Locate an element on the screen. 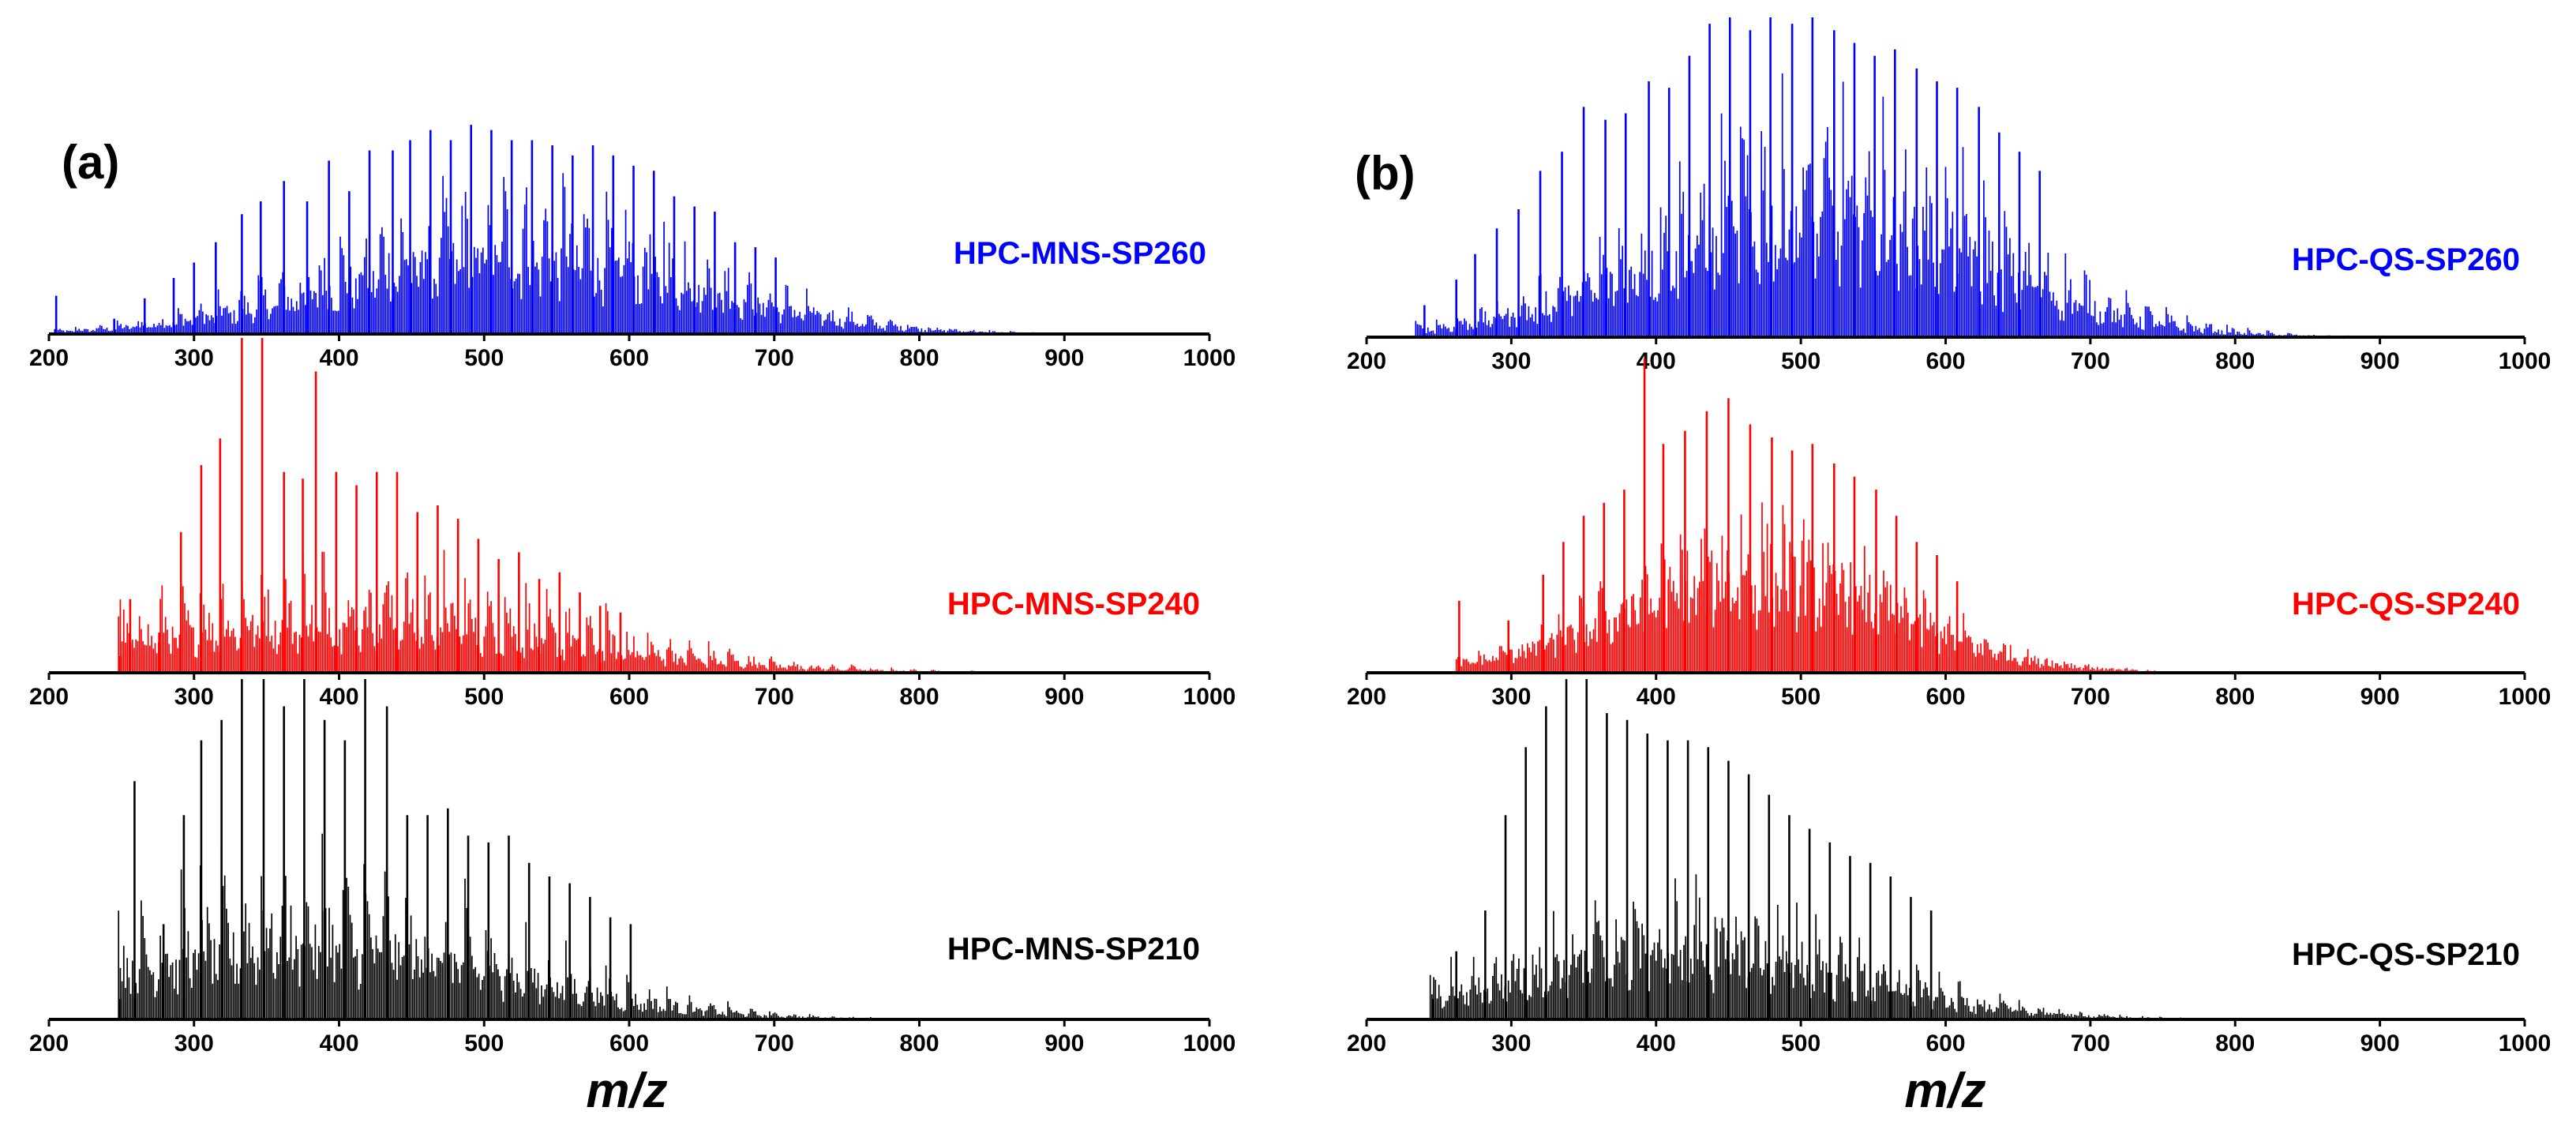 This screenshot has height=1126, width=2576. x-ticks-b-top: 200 300 400 500 600 700 800 900 1000 is located at coordinates (1949, 355).